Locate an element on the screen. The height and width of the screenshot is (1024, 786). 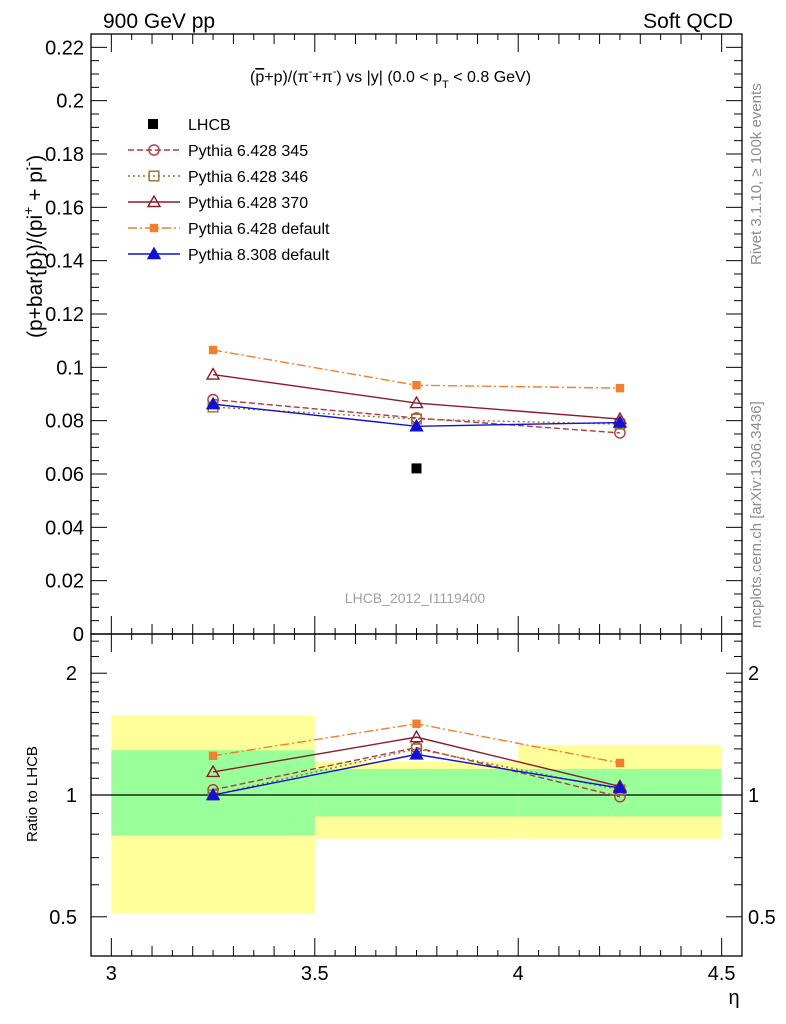
main-ytick-label: 0.14 is located at coordinates (64, 262).